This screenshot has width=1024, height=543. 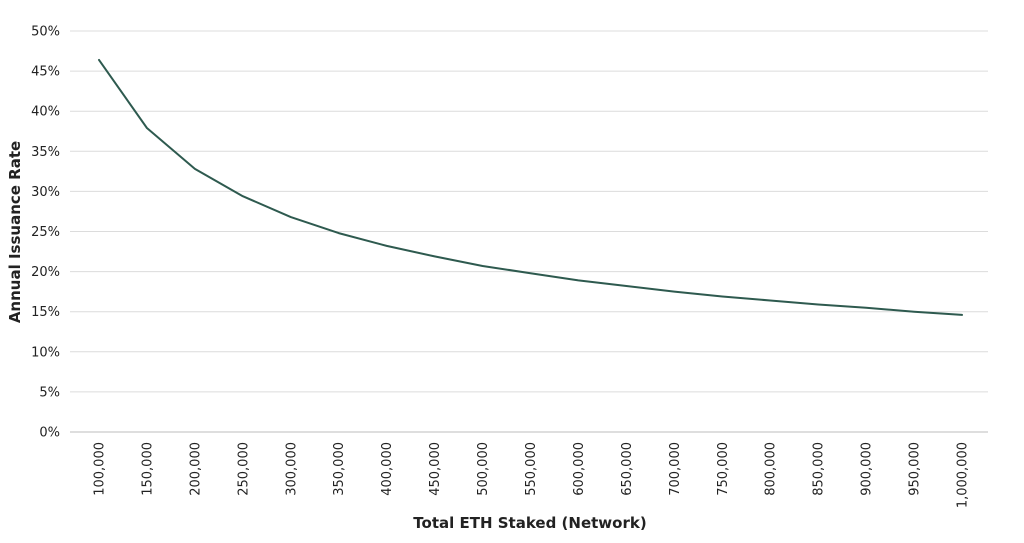 I want to click on x-tick-label: 850,000, so click(x=819, y=469).